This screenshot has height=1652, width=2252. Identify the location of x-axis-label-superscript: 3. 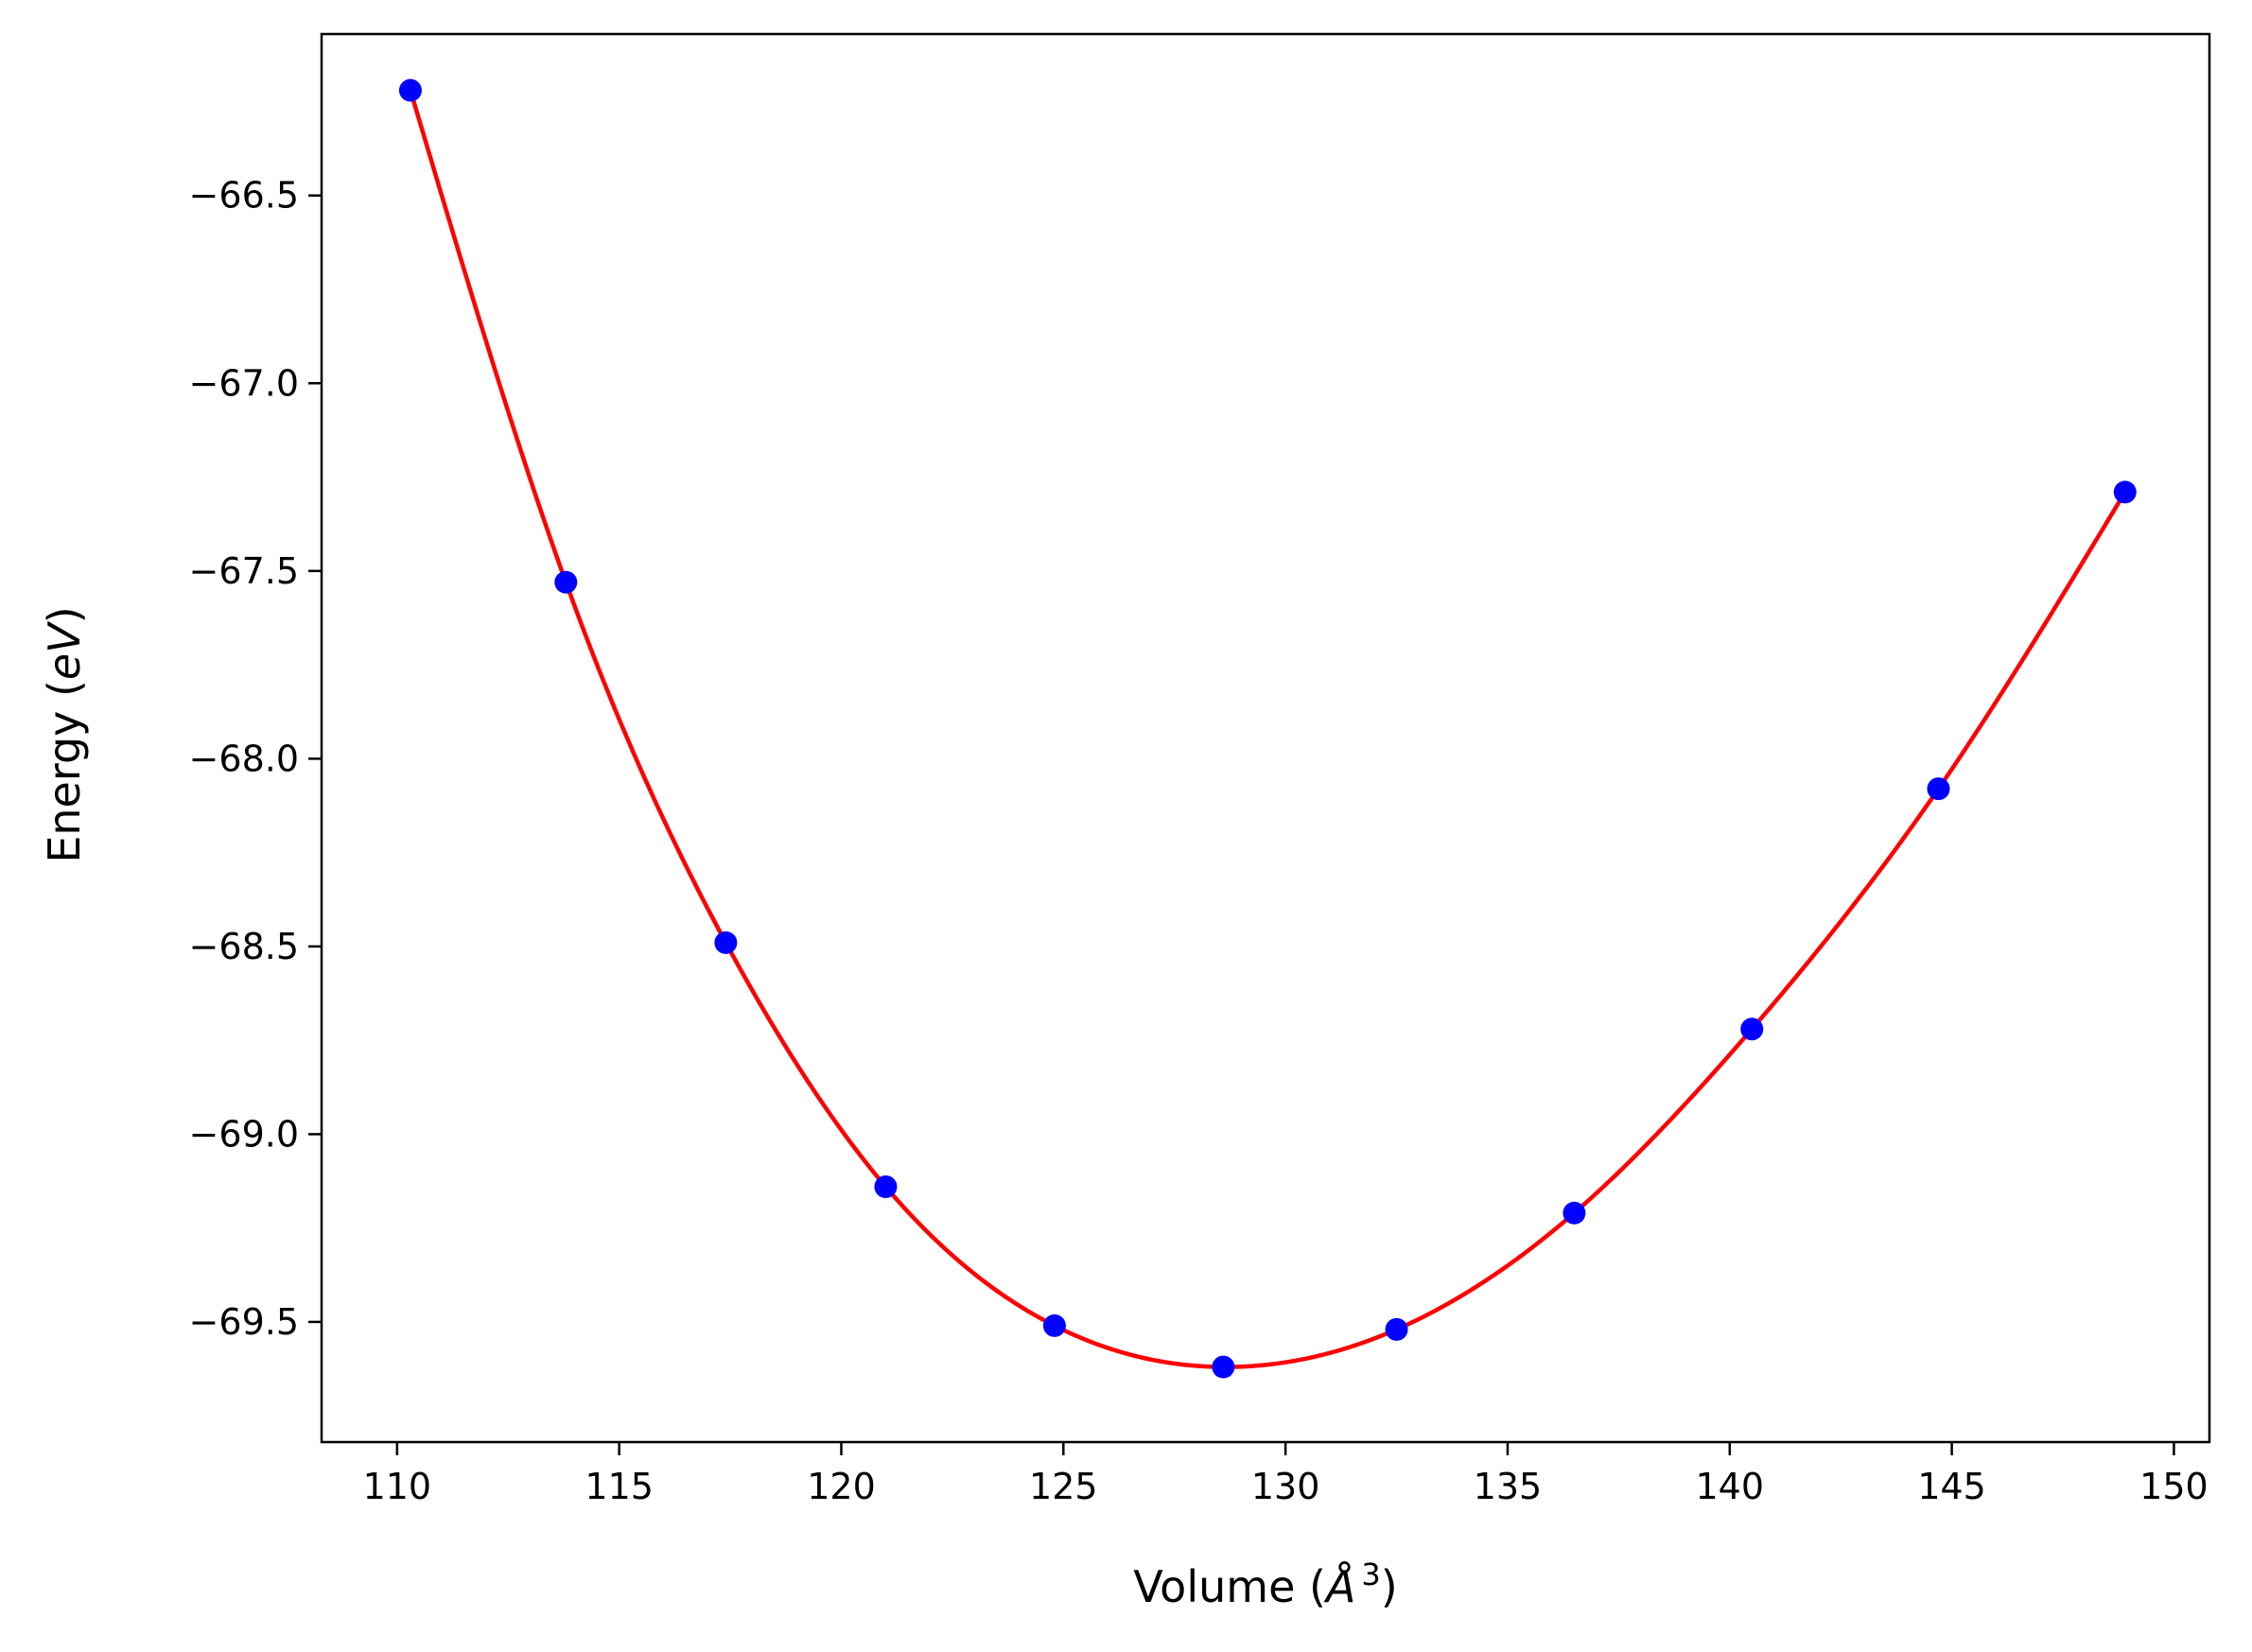
(1370, 1574).